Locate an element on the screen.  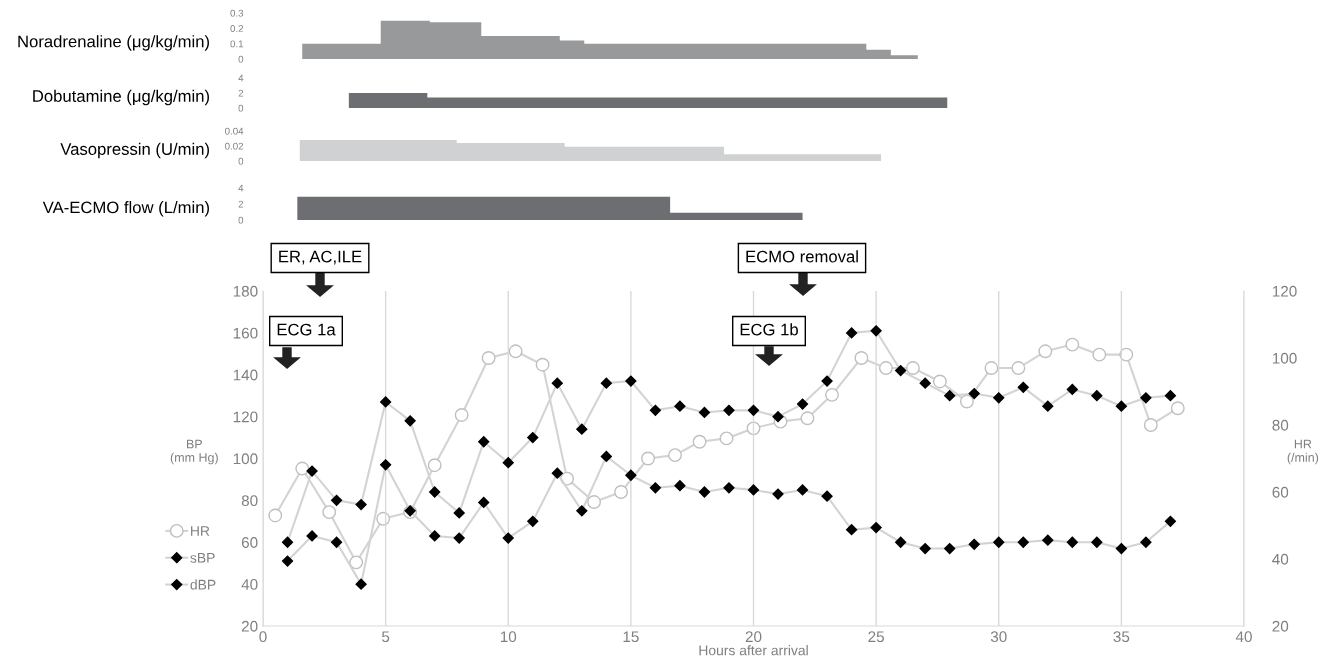
y-tick-label: 160 is located at coordinates (245, 333).